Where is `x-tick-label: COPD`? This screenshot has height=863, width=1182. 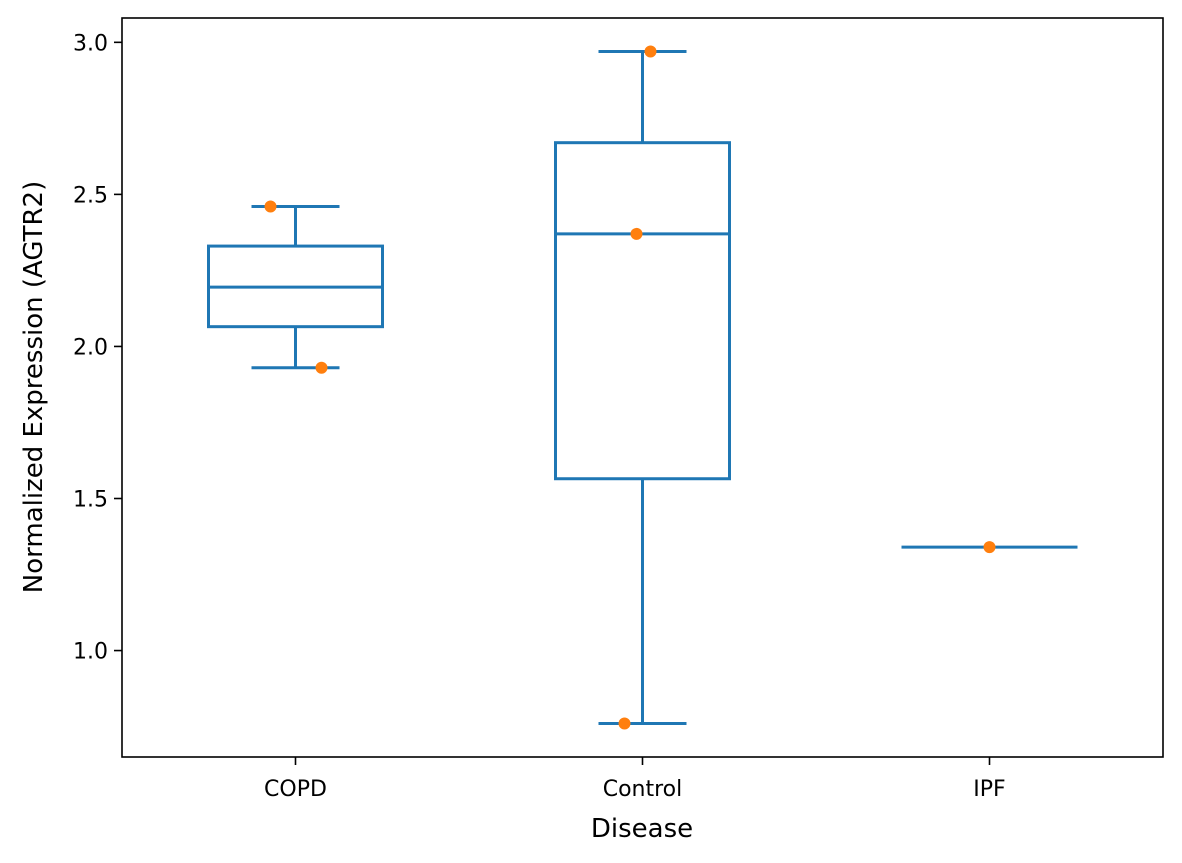
x-tick-label: COPD is located at coordinates (295, 789).